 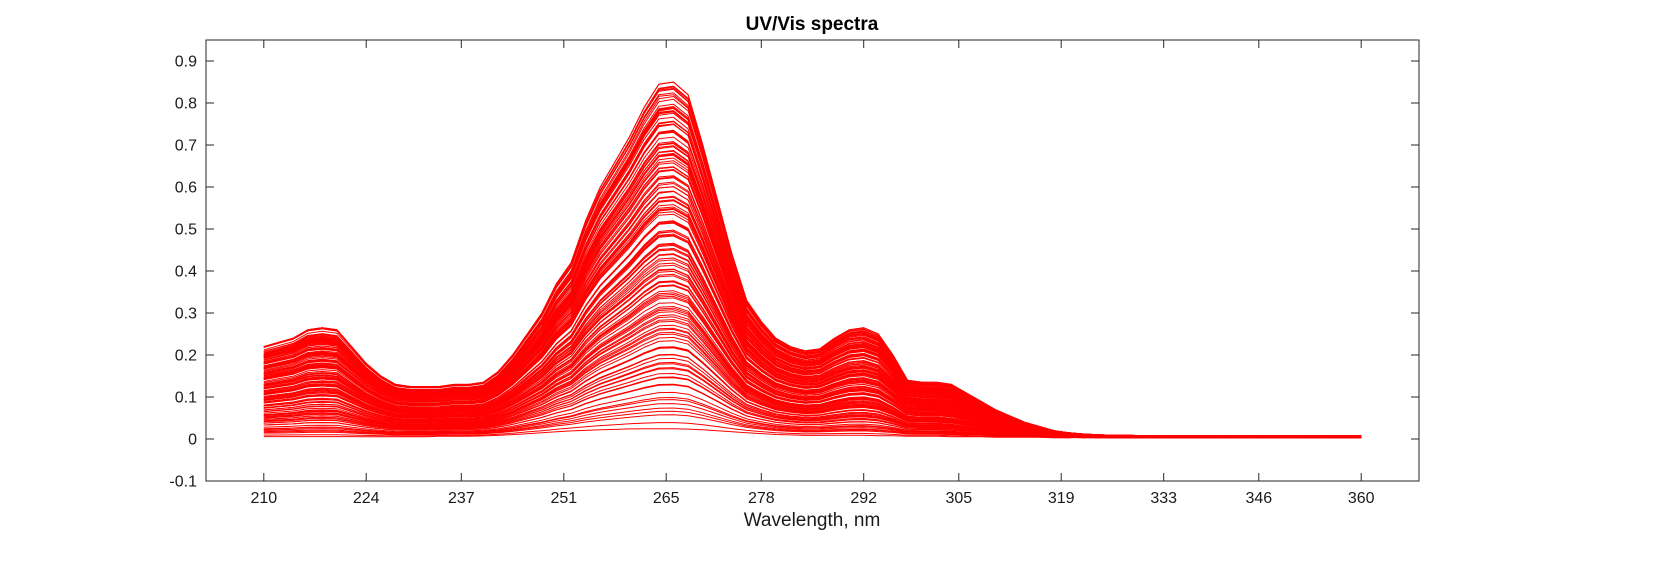 What do you see at coordinates (666, 498) in the screenshot?
I see `x-tick-label: 265` at bounding box center [666, 498].